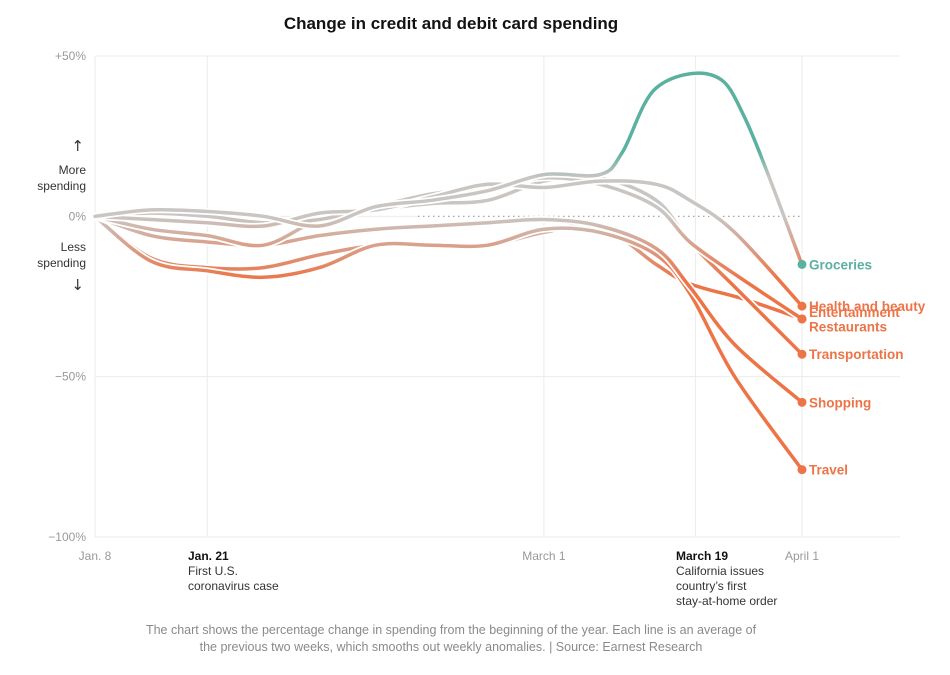 This screenshot has width=950, height=675. What do you see at coordinates (67, 537) in the screenshot?
I see `y-tick-label: −100%` at bounding box center [67, 537].